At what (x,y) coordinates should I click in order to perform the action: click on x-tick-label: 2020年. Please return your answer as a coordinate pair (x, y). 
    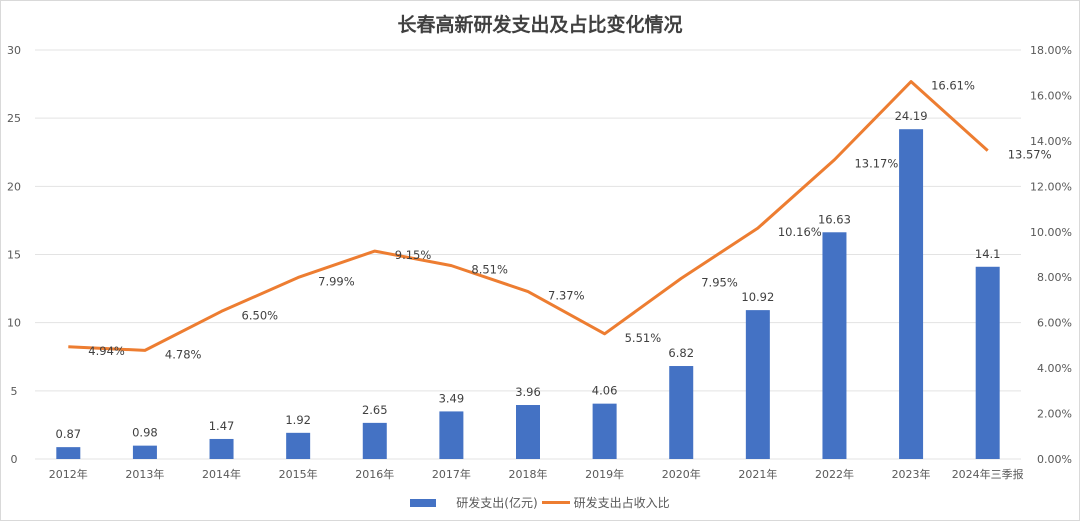
    Looking at the image, I should click on (681, 474).